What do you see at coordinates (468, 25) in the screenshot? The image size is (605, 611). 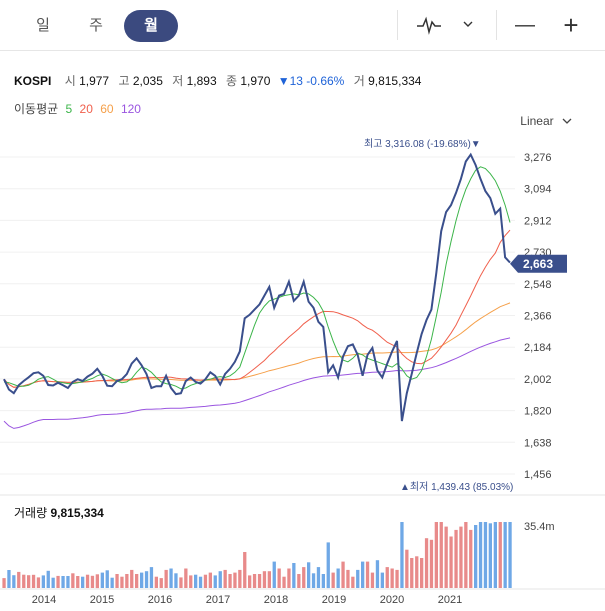 I see `chevron-down-icon` at bounding box center [468, 25].